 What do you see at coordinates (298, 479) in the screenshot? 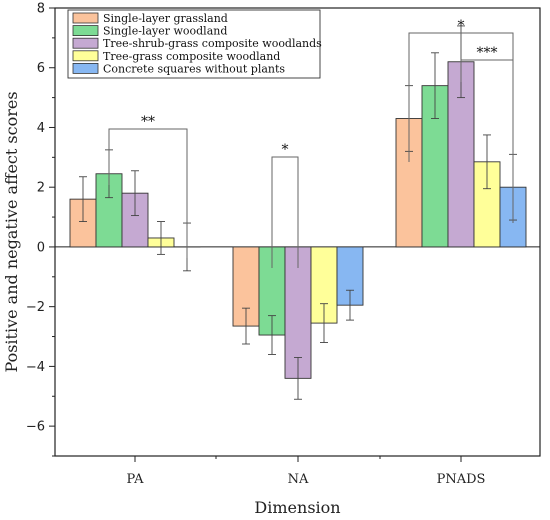
I see `x-tick-label: NA` at bounding box center [298, 479].